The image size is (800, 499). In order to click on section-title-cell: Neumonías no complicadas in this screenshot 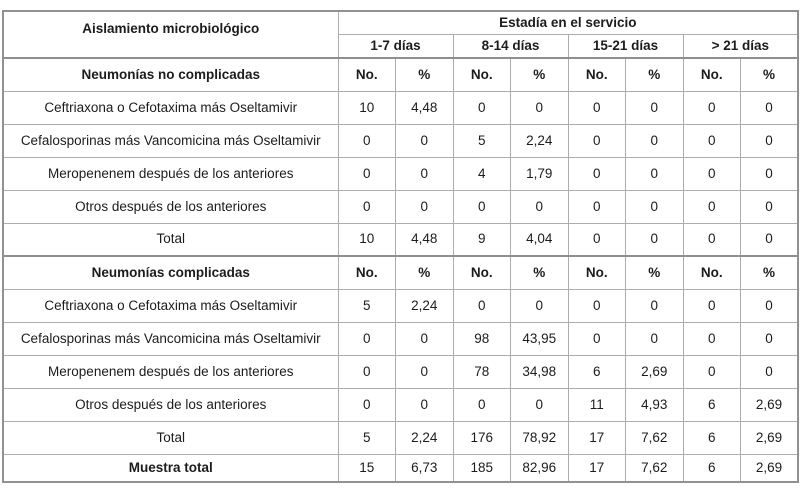, I will do `click(170, 74)`.